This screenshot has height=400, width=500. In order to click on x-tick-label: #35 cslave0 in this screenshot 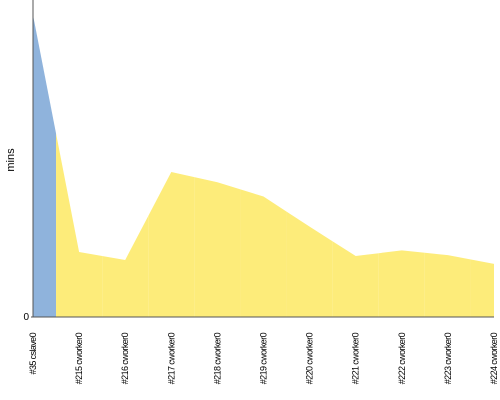, I will do `click(33, 353)`.